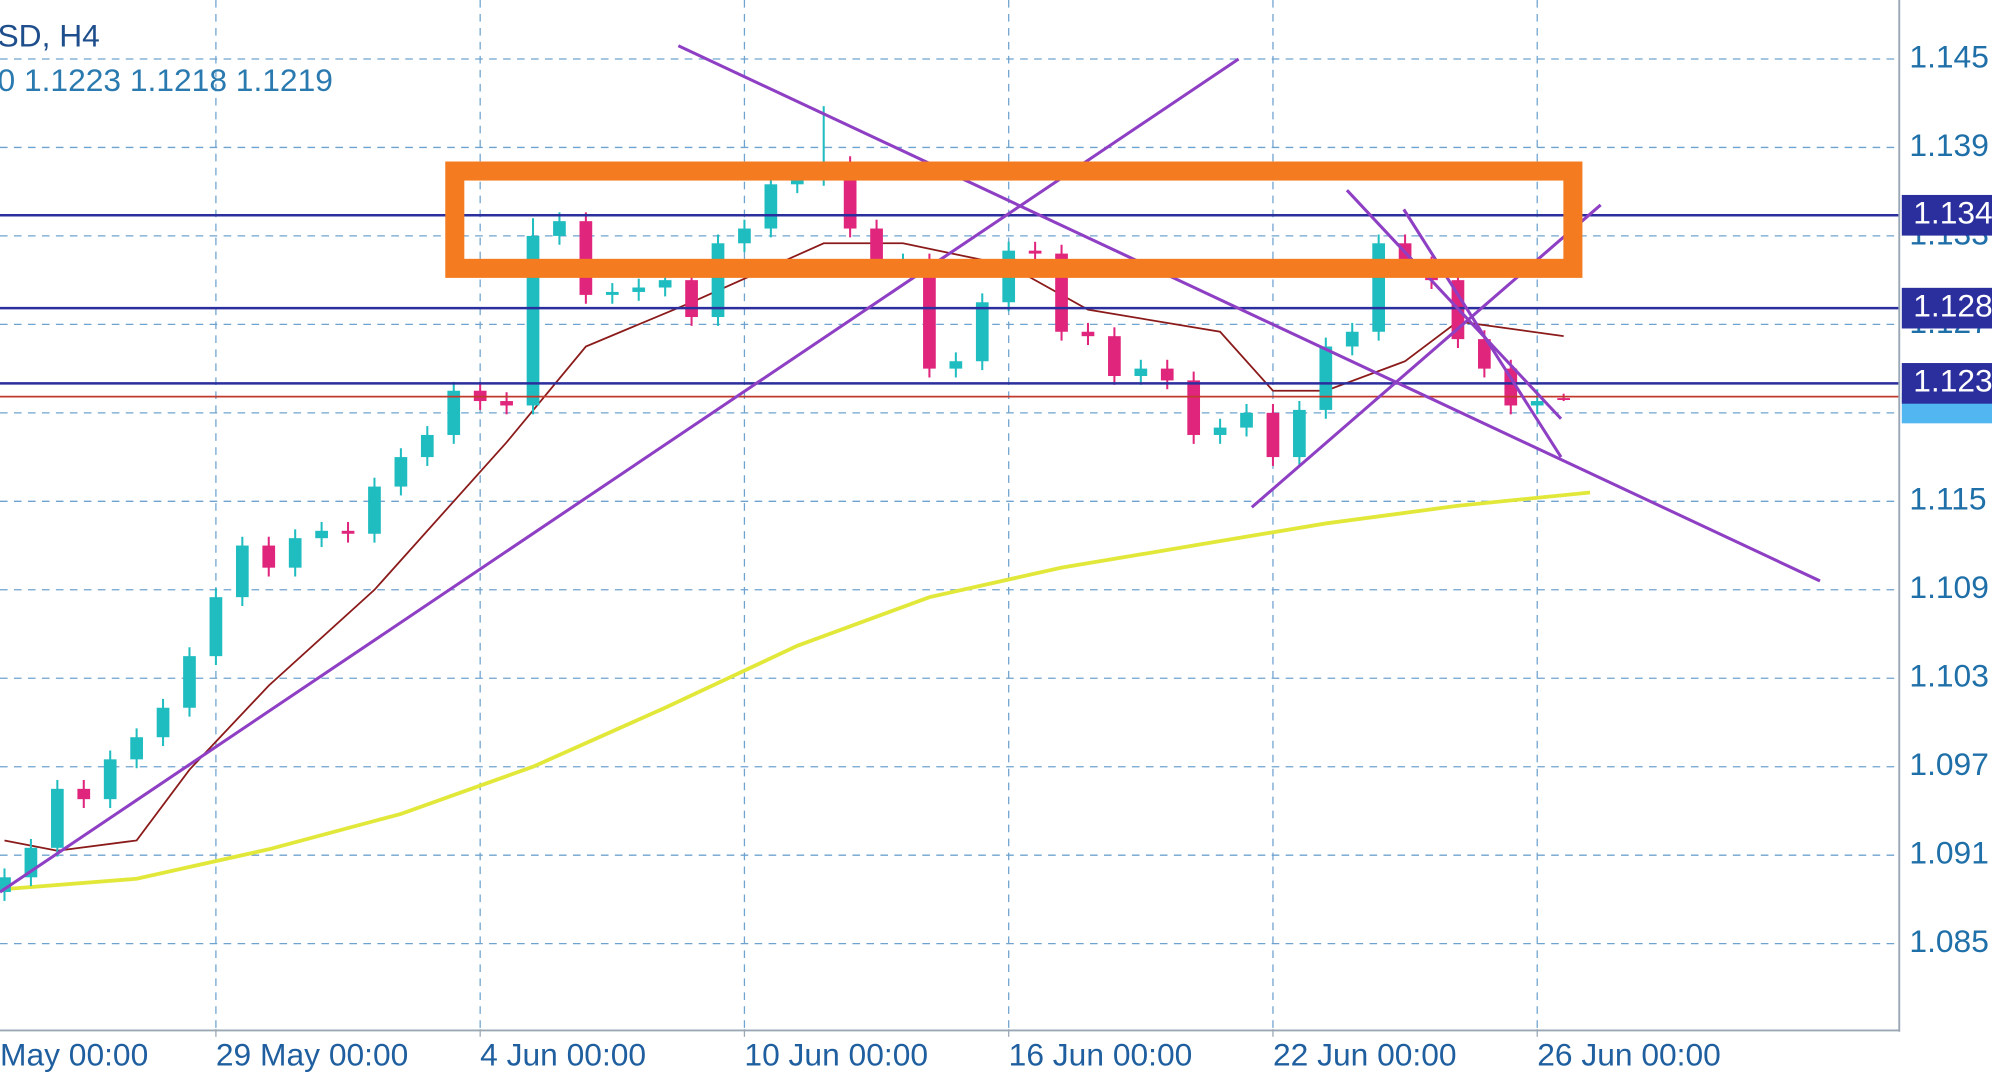 The height and width of the screenshot is (1080, 1992). I want to click on y-tick-label: 1.115, so click(1947, 499).